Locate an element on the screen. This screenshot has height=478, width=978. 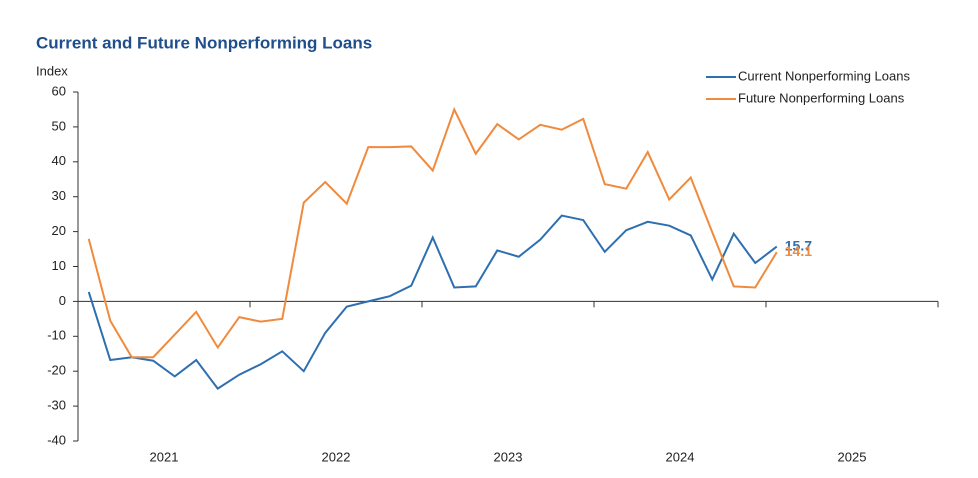
y-axis-label: Index is located at coordinates (52, 70).